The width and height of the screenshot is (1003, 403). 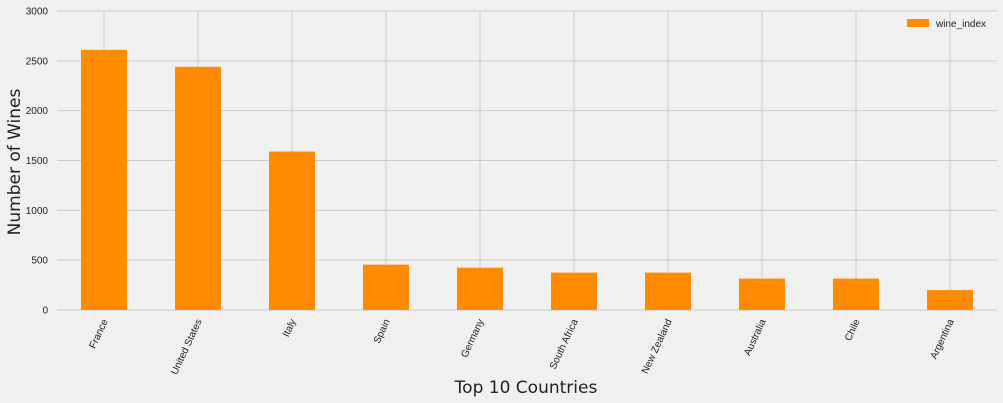 I want to click on bar-germany, so click(x=480, y=288).